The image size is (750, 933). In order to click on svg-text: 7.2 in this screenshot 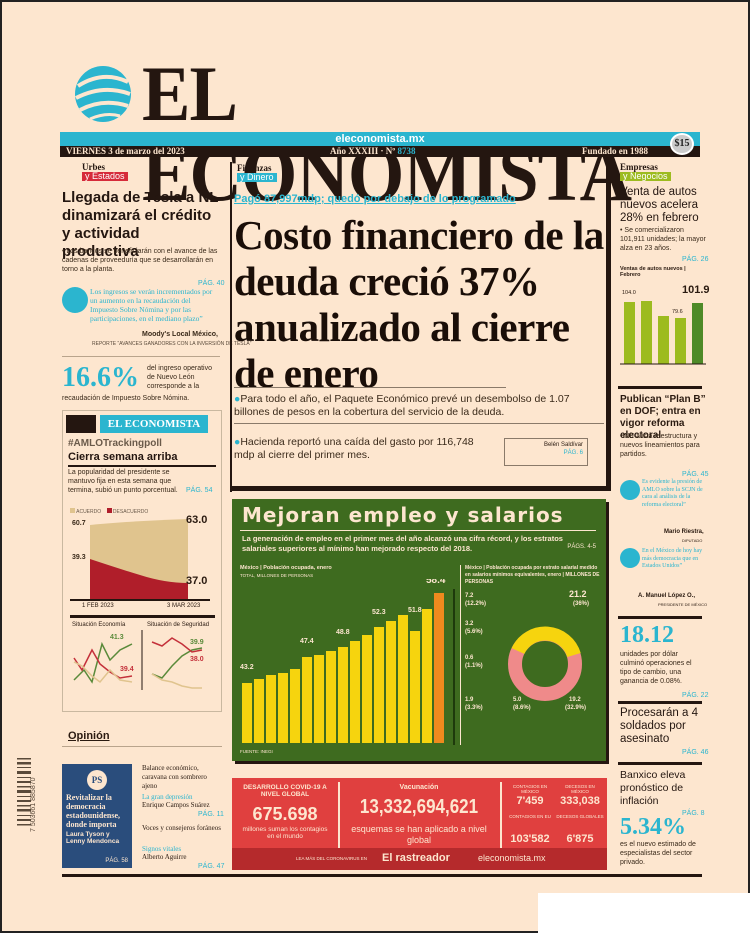, I will do `click(469, 596)`.